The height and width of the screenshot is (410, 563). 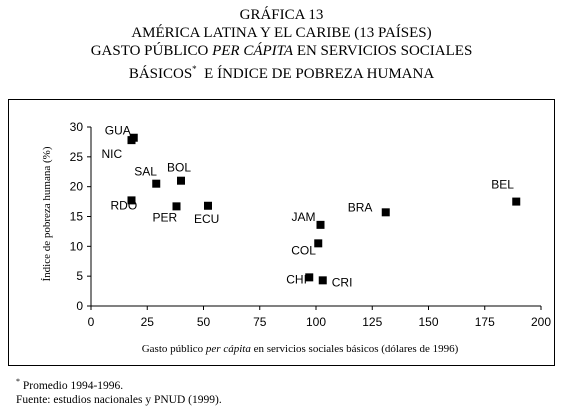 What do you see at coordinates (91, 322) in the screenshot?
I see `x-tick-label: 0` at bounding box center [91, 322].